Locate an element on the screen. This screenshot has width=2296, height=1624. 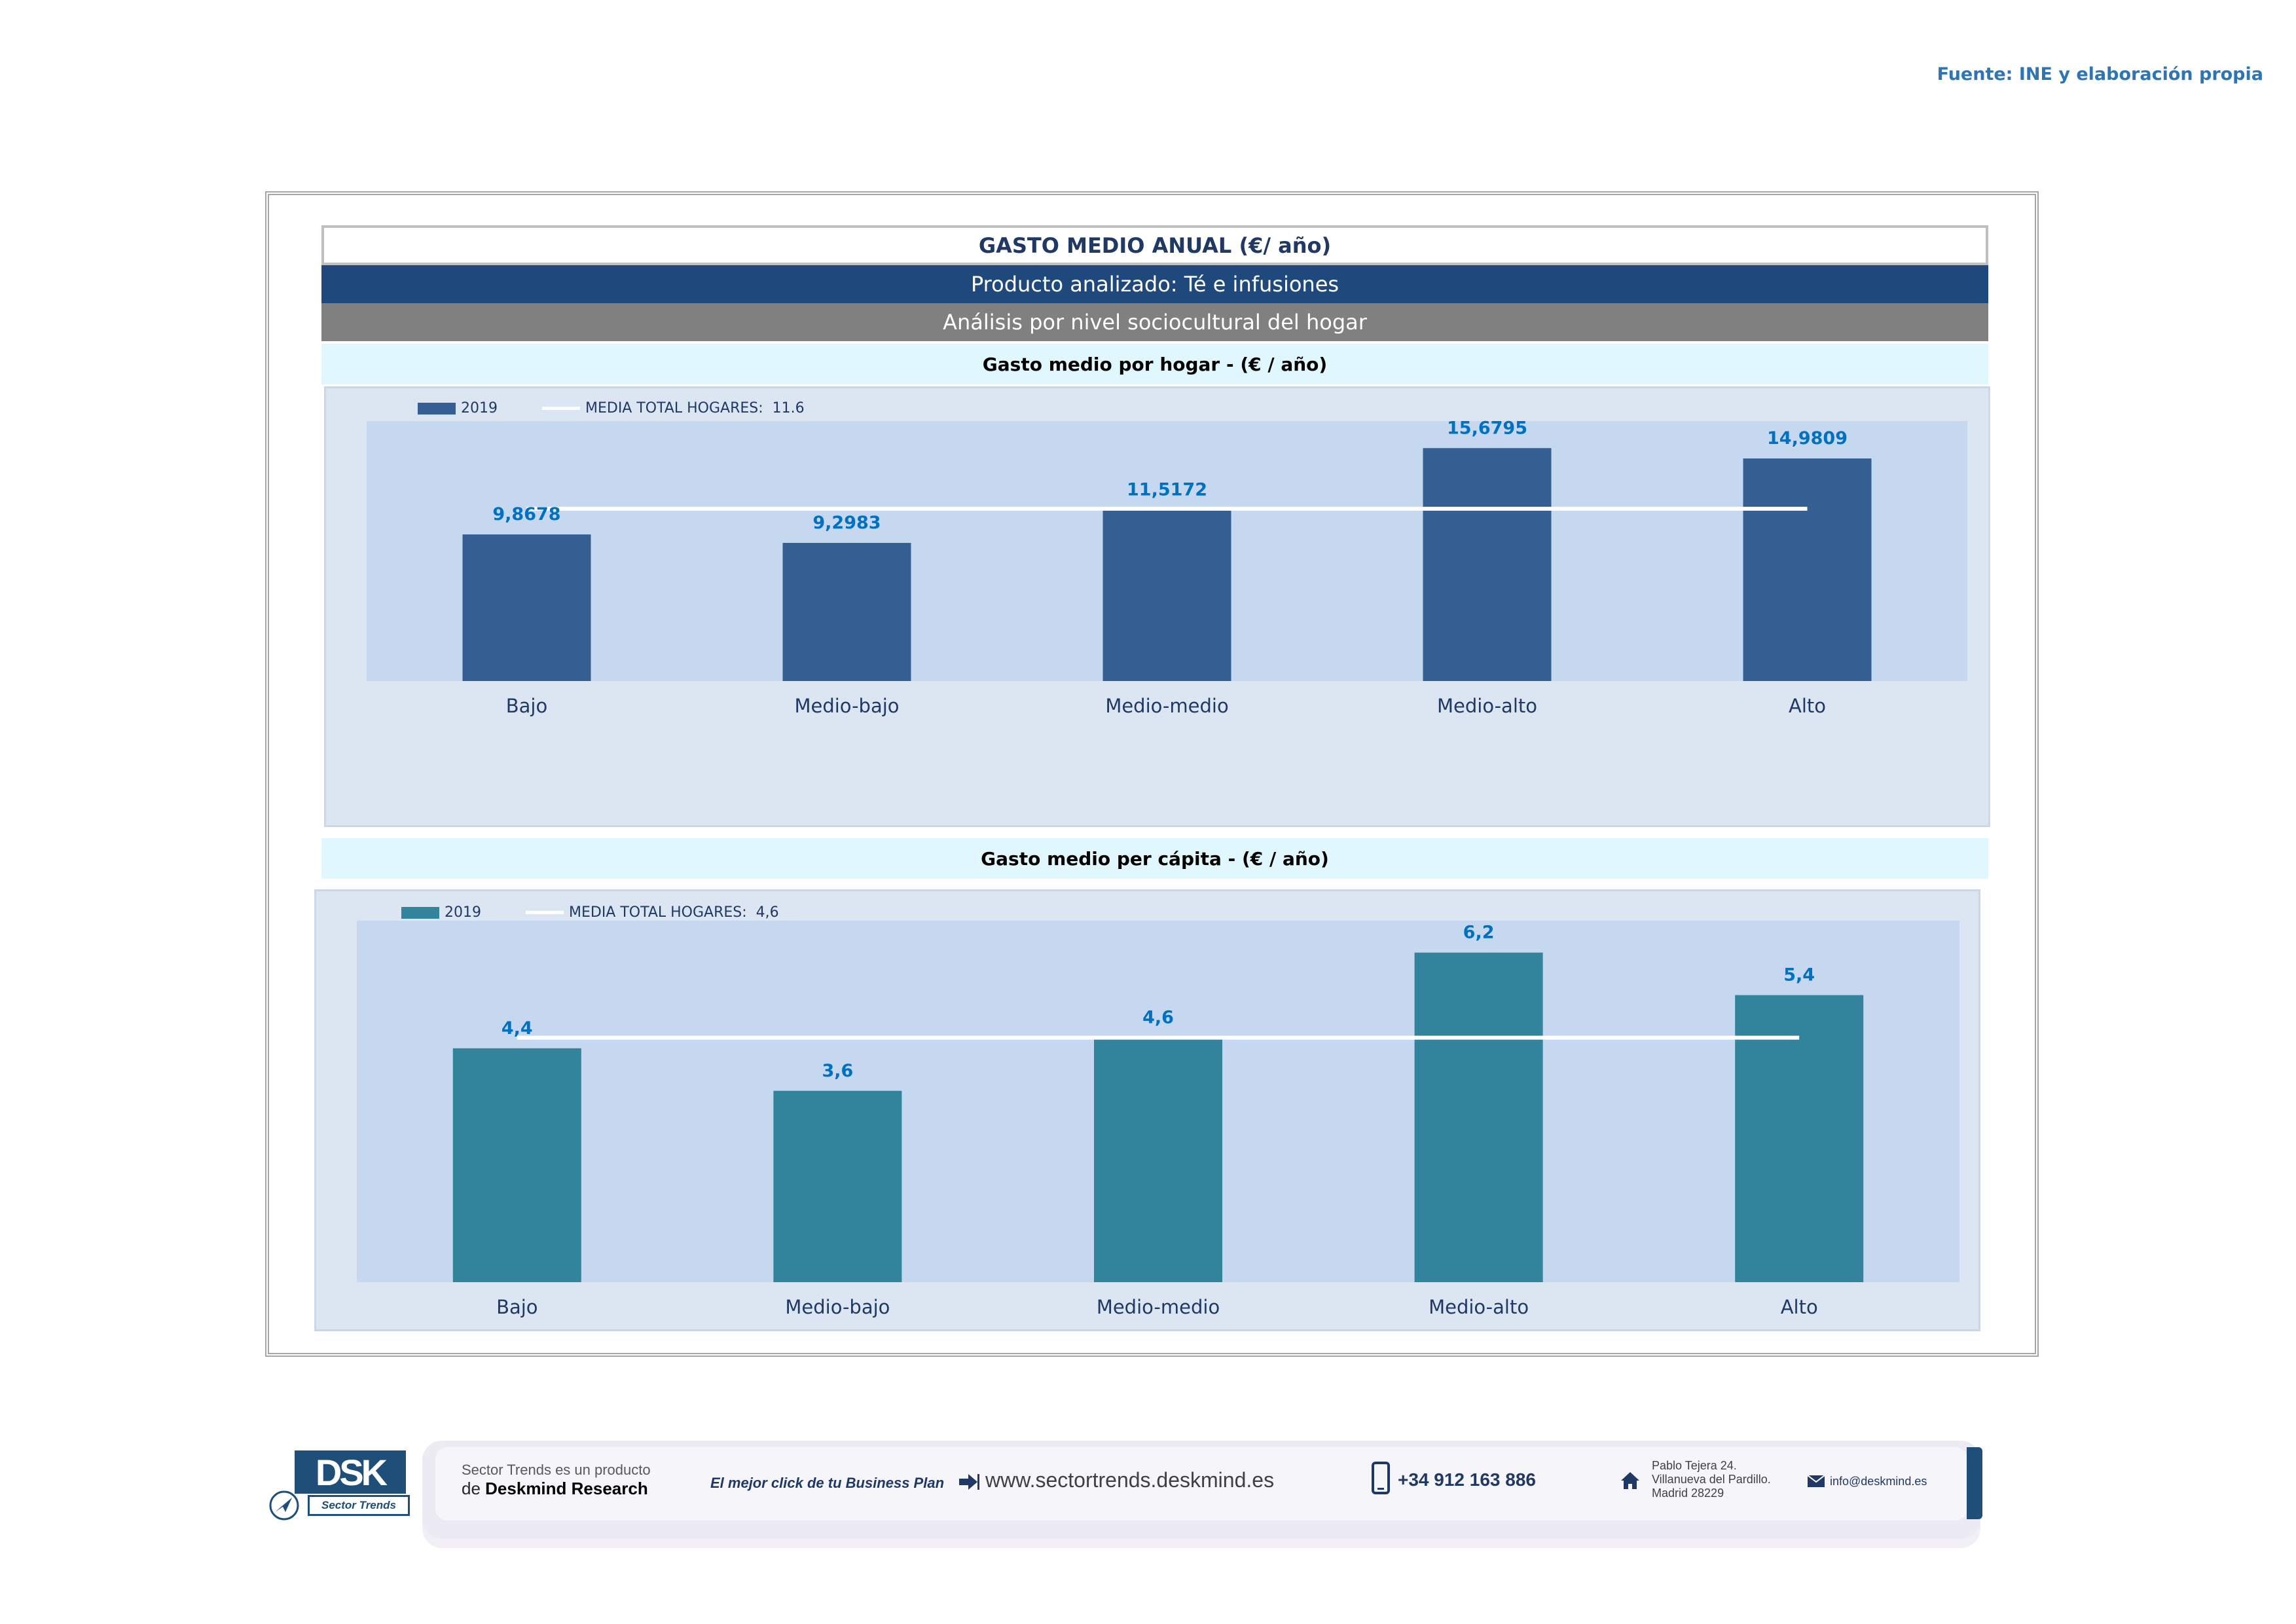
source-note: Fuente: INE y elaboración propia is located at coordinates (2100, 74).